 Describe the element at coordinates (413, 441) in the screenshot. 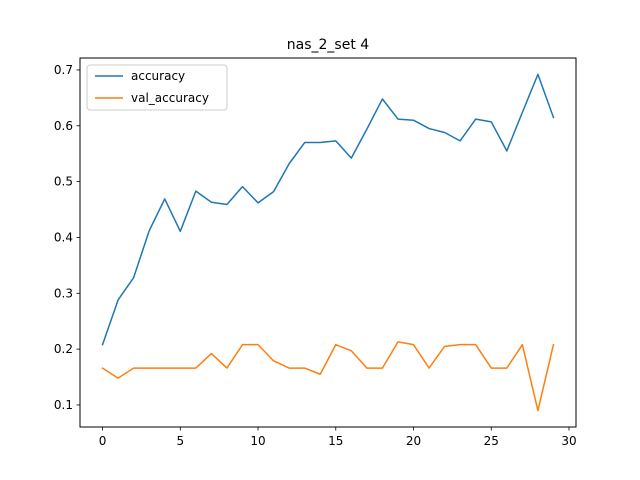

I see `x-tick-label: 20` at that location.